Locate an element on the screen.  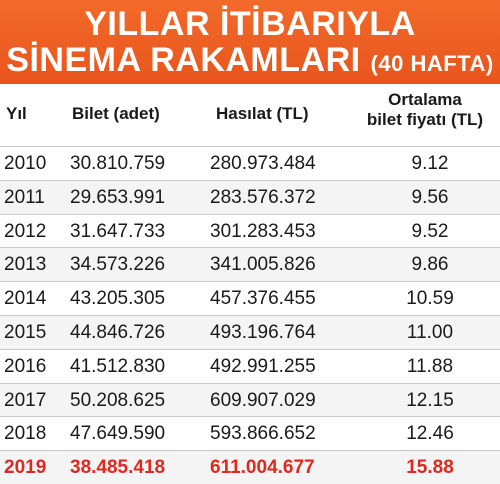
cell-ortalama: 10.59 is located at coordinates (430, 299).